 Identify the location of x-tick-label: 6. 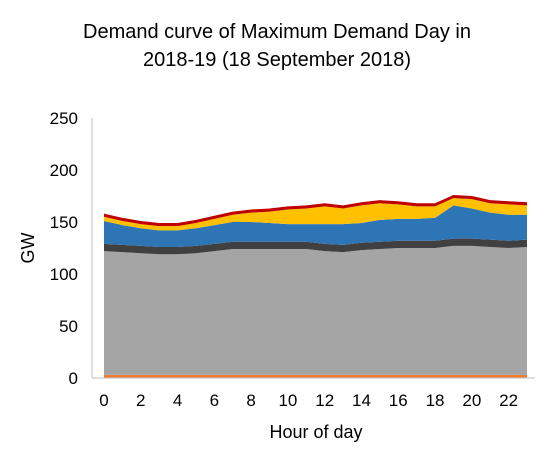
(214, 400).